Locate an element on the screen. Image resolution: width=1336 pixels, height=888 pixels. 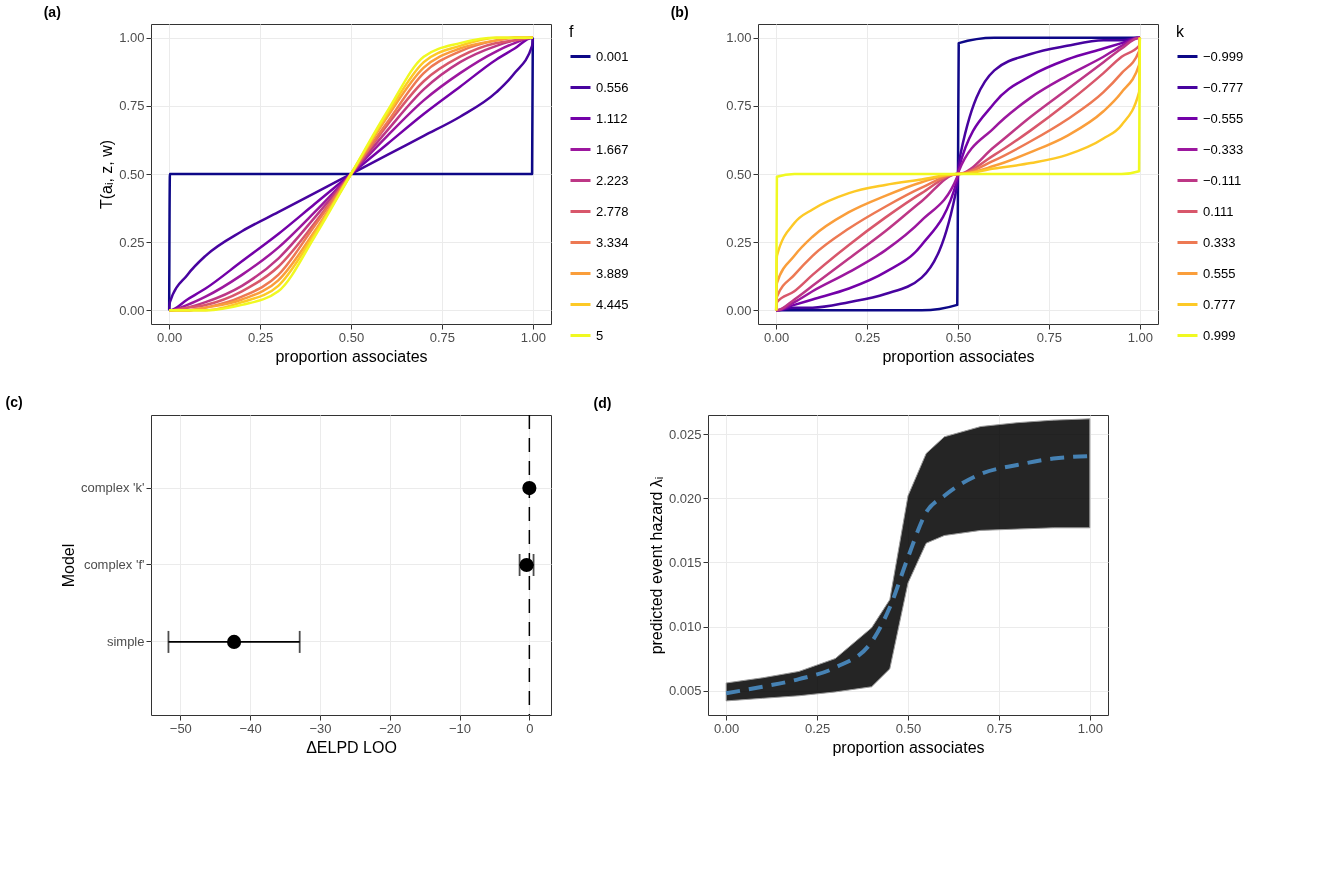
legend-label: 1.667 is located at coordinates (612, 149).